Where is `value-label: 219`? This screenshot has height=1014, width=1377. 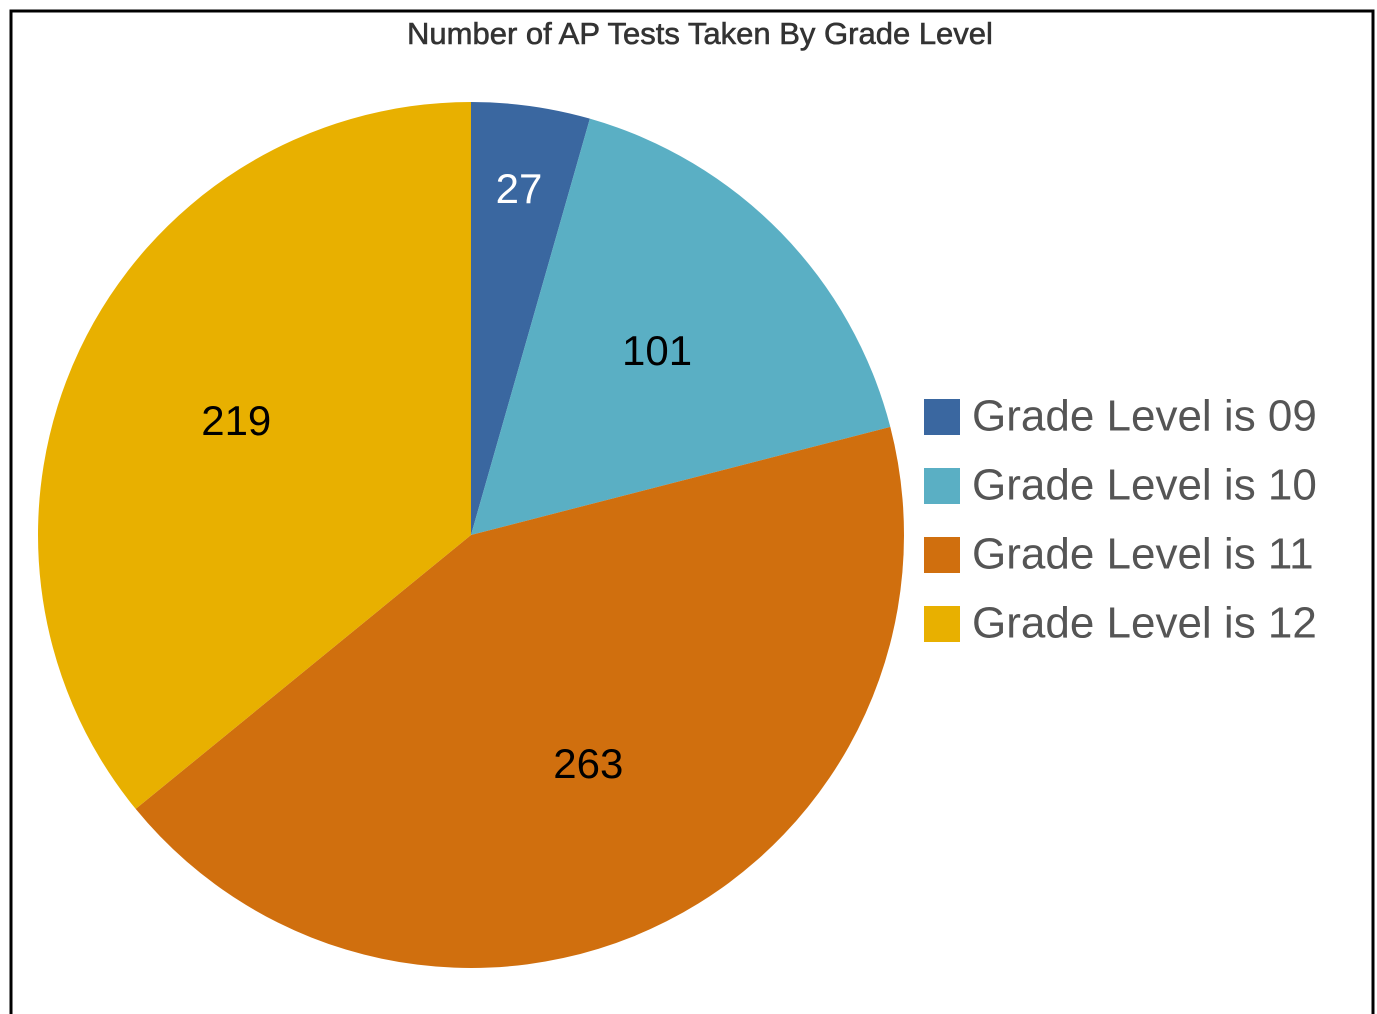 value-label: 219 is located at coordinates (236, 420).